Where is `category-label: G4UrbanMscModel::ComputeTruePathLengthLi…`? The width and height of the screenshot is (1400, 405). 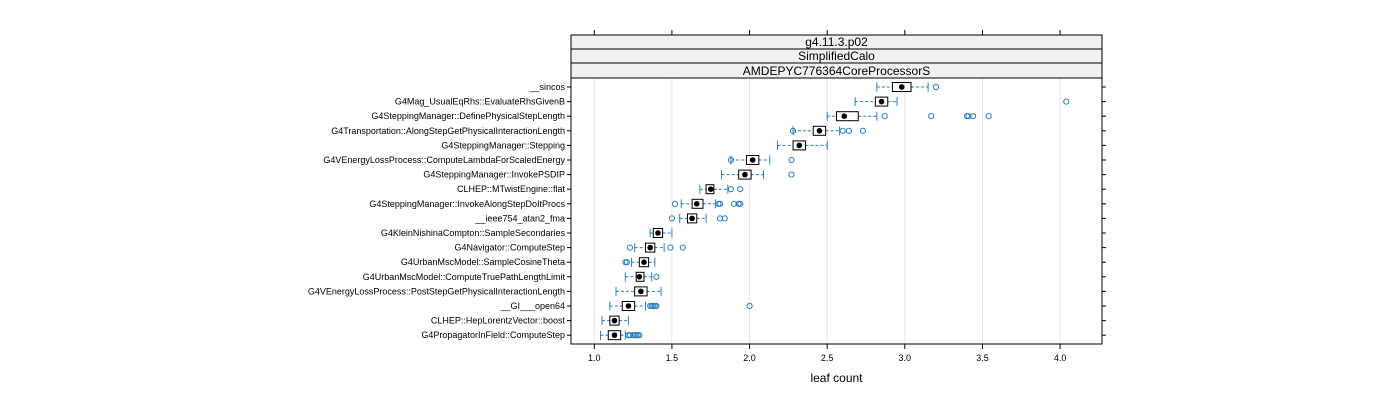 category-label: G4UrbanMscModel::ComputeTruePathLengthLi… is located at coordinates (464, 277).